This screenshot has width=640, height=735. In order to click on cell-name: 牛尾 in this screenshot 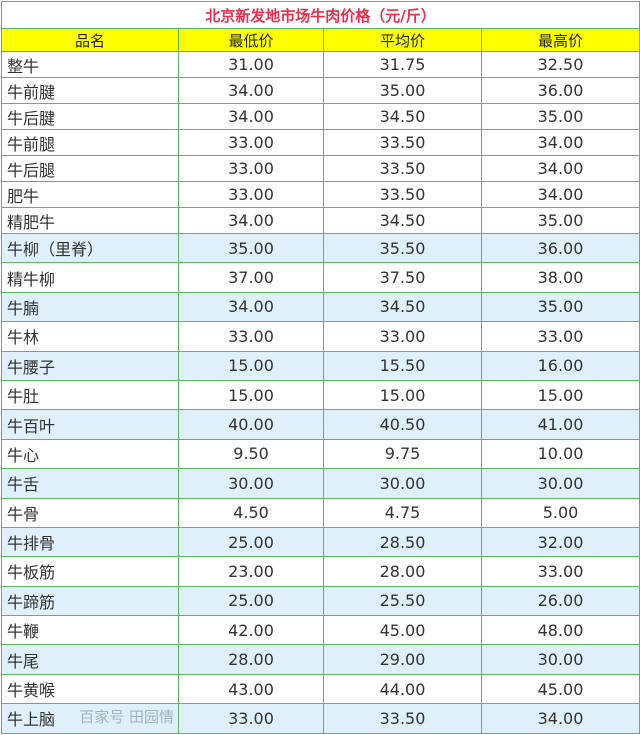, I will do `click(90, 659)`.